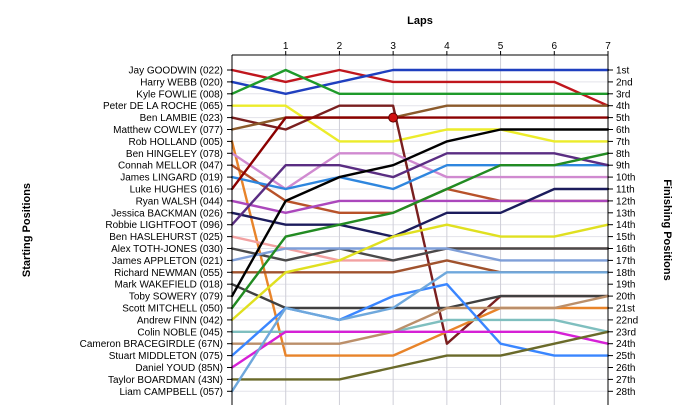  Describe the element at coordinates (625, 178) in the screenshot. I see `finishing-label: 10th` at that location.